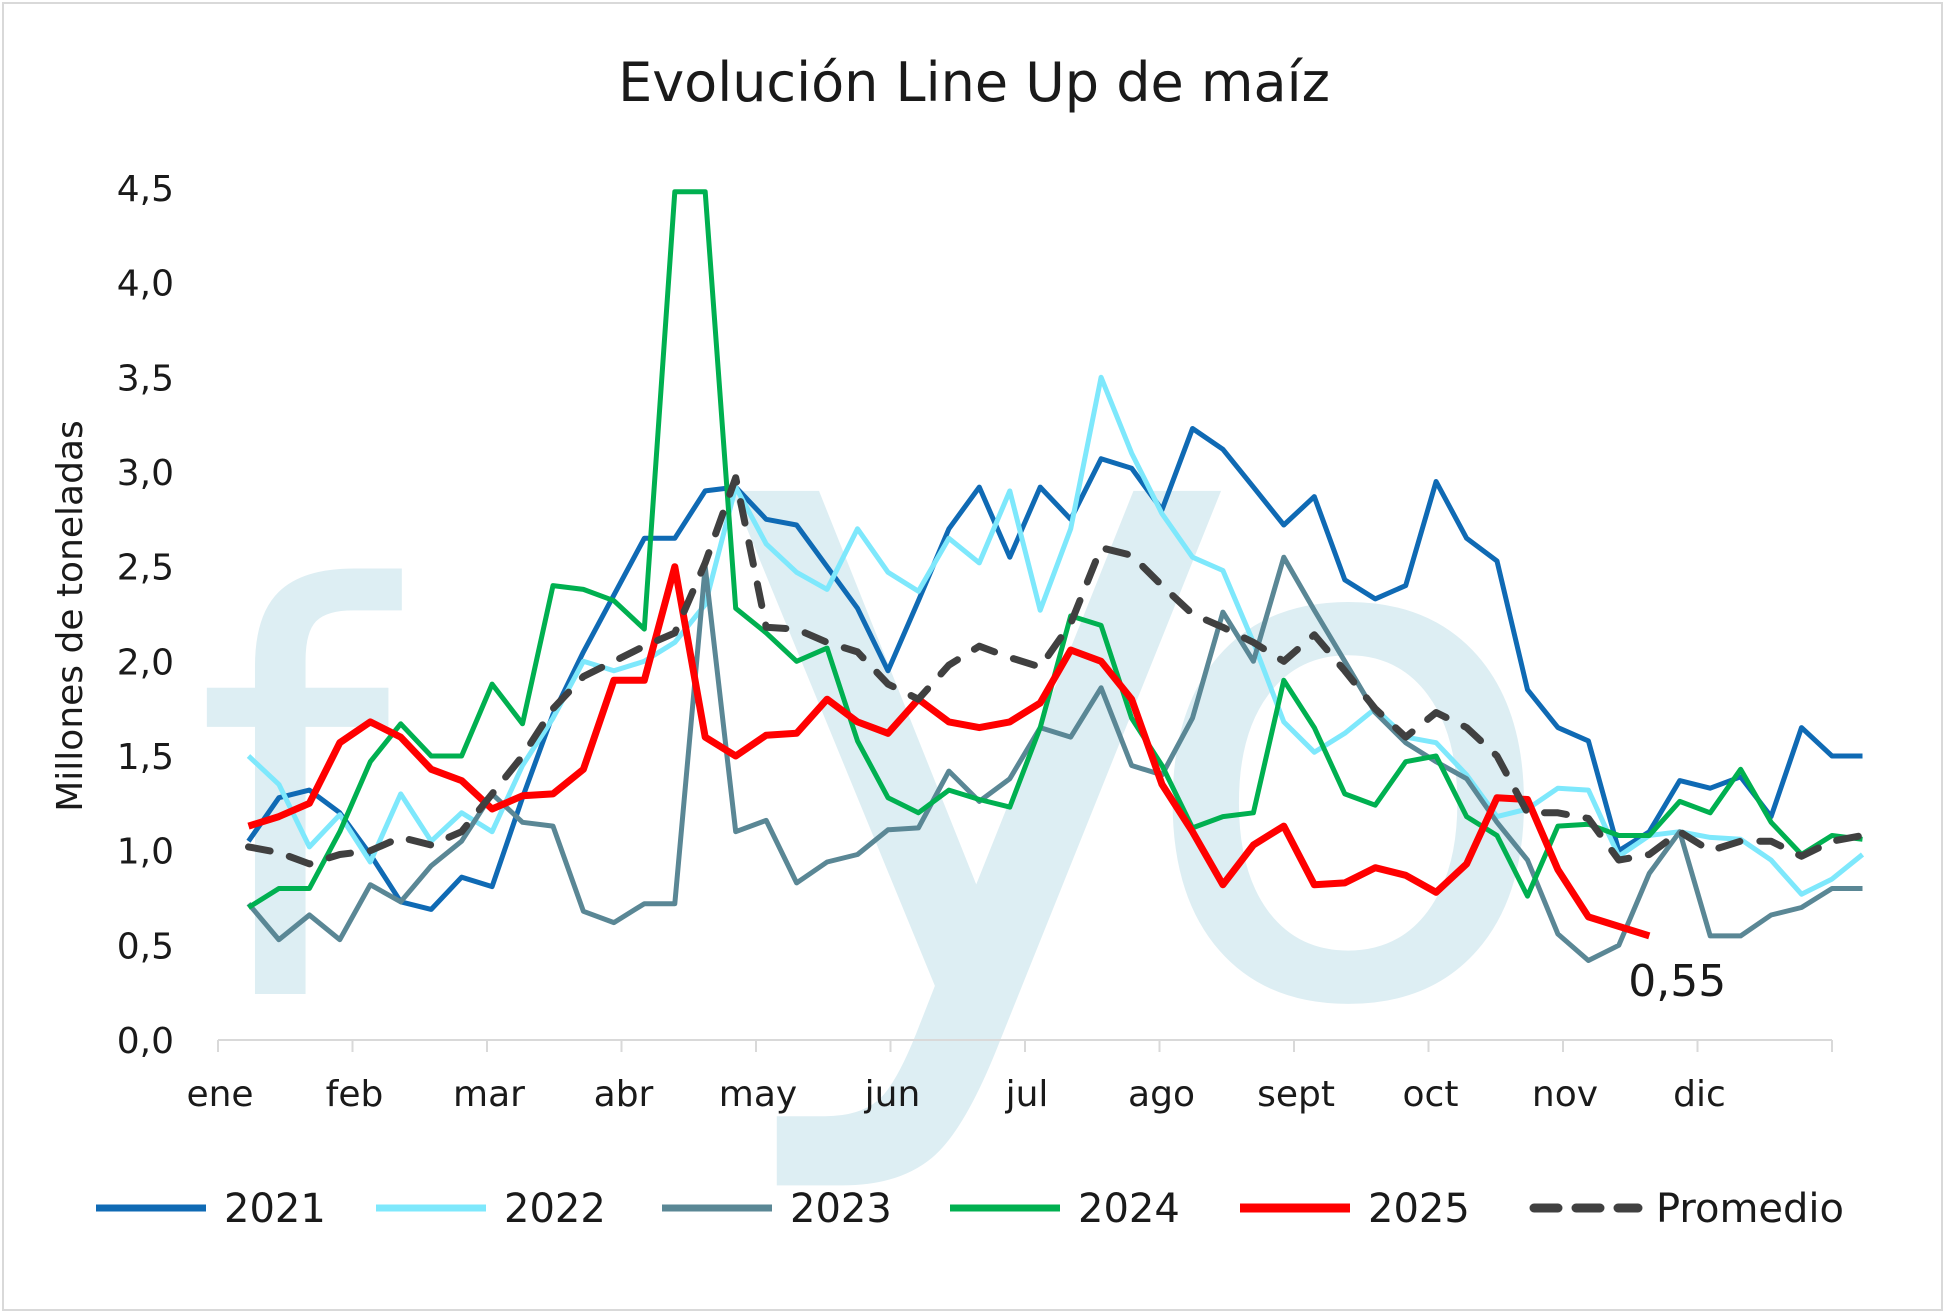  I want to click on x-tick-label: abr, so click(624, 1094).